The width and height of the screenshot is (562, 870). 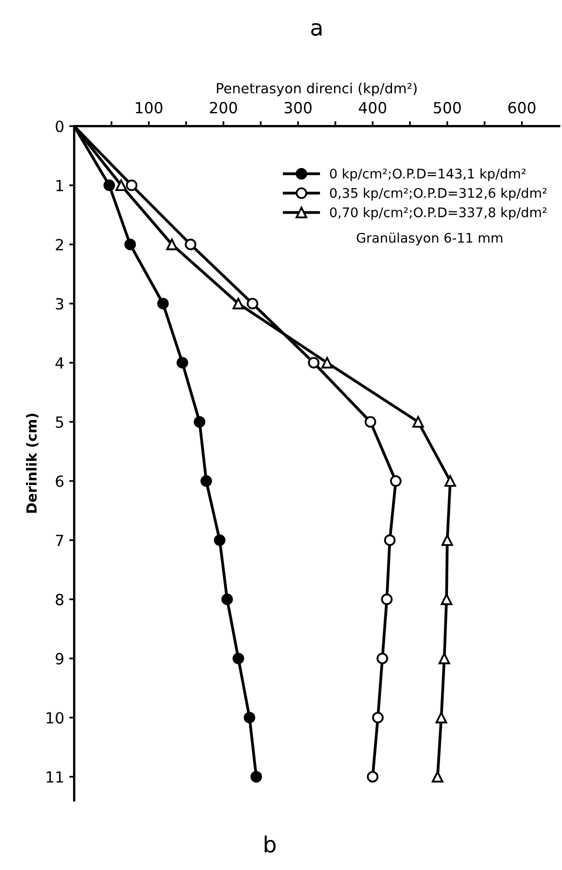 I want to click on chart-title: a, so click(x=316, y=29).